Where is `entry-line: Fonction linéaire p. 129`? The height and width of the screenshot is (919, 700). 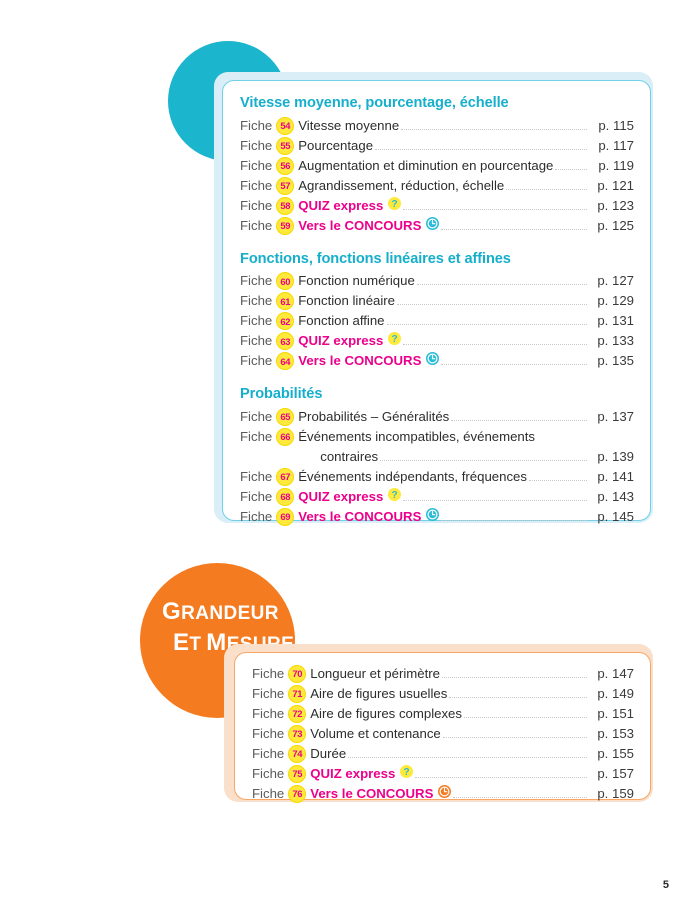 entry-line: Fonction linéaire p. 129 is located at coordinates (466, 301).